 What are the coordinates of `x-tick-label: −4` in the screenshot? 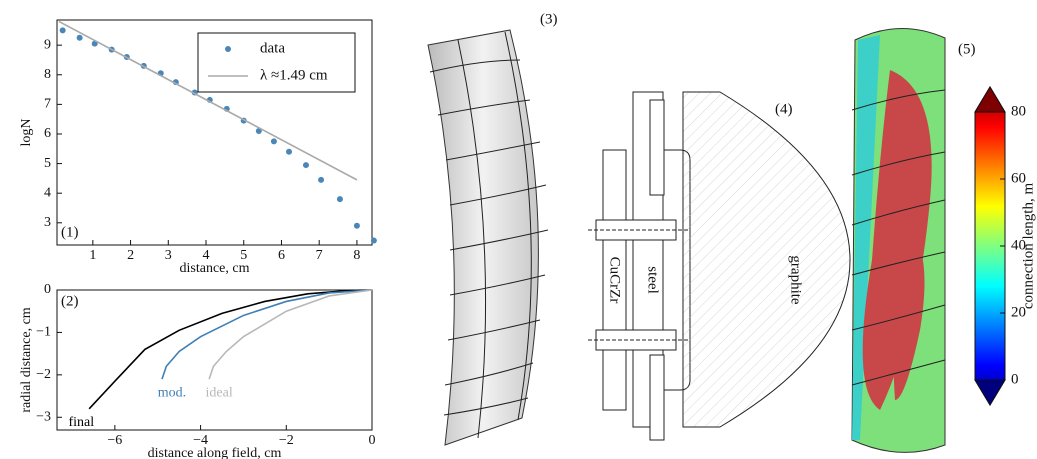 It's located at (200, 440).